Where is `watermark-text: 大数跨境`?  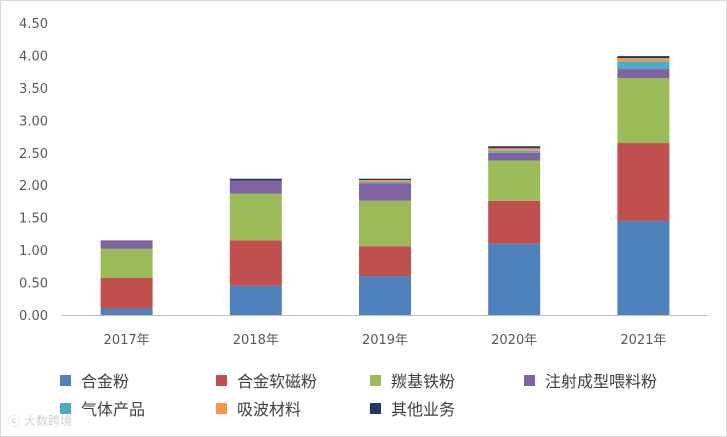 watermark-text: 大数跨境 is located at coordinates (48, 421).